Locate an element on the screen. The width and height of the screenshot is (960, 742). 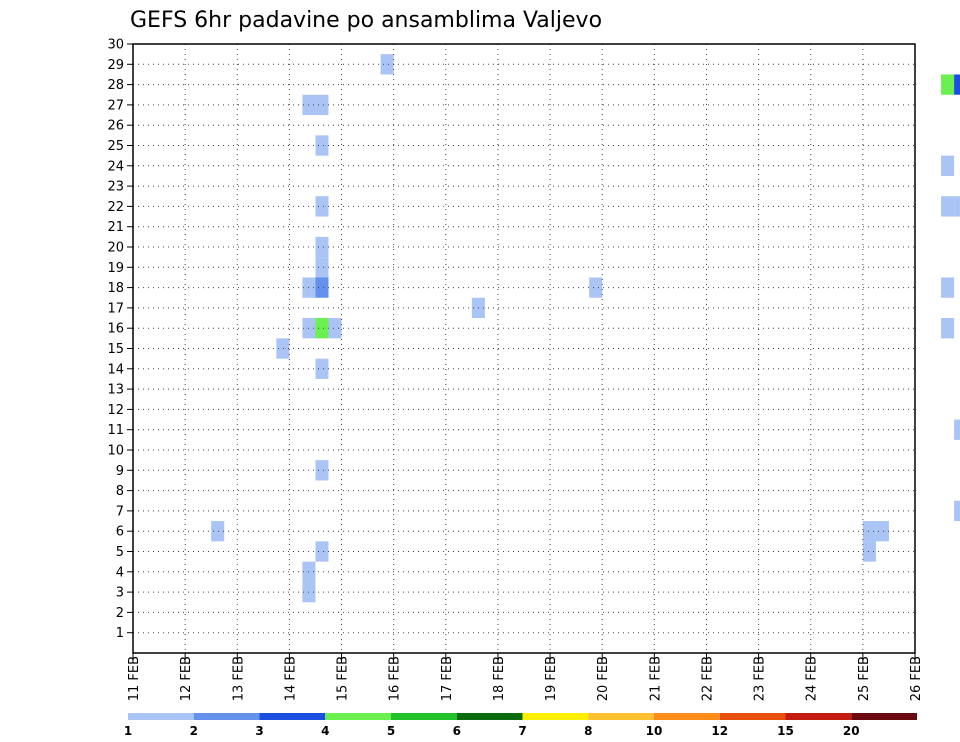
legend-label: 10 is located at coordinates (654, 731).